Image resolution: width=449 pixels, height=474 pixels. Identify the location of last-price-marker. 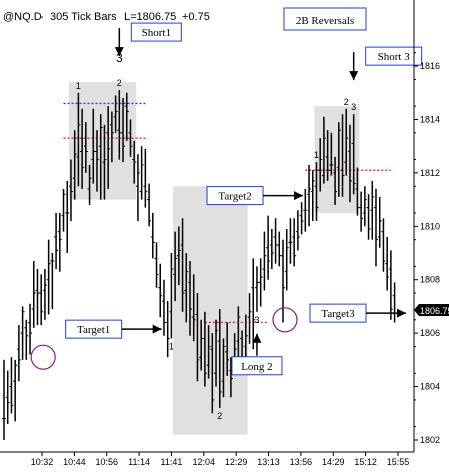
(431, 310).